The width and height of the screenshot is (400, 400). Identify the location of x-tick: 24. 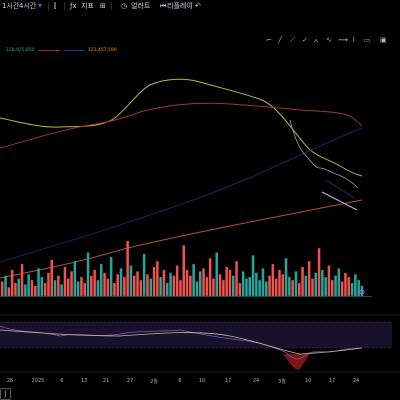
(356, 381).